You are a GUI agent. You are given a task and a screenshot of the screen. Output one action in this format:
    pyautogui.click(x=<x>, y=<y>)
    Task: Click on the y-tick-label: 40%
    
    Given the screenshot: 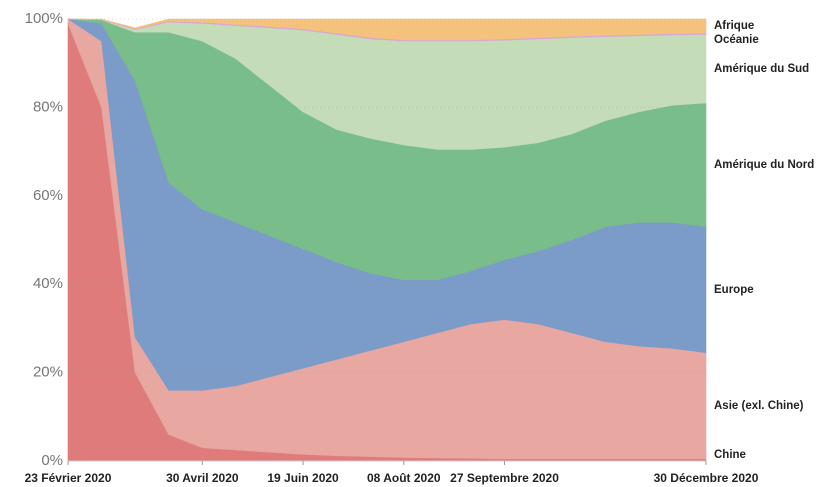 What is the action you would take?
    pyautogui.click(x=48, y=283)
    